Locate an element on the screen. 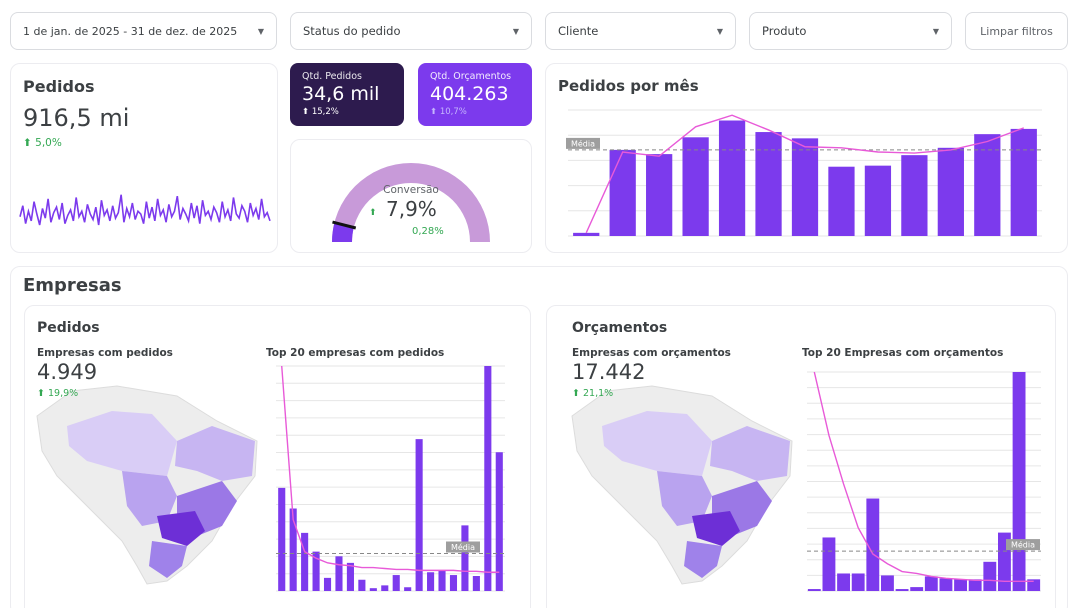 Image resolution: width=1080 pixels, height=608 pixels. empresas-orcamentos-count: 17.442 is located at coordinates (609, 372).